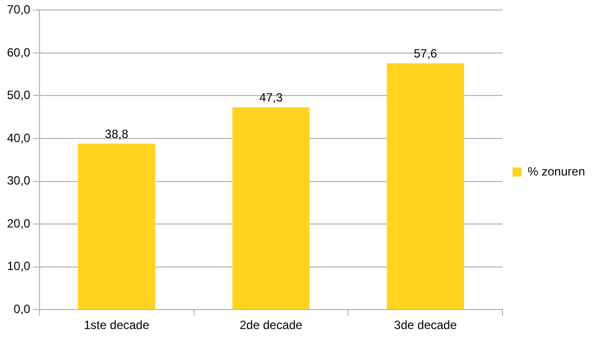 This screenshot has width=605, height=340. Describe the element at coordinates (18, 9) in the screenshot. I see `y-tick-label: 70,0` at that location.